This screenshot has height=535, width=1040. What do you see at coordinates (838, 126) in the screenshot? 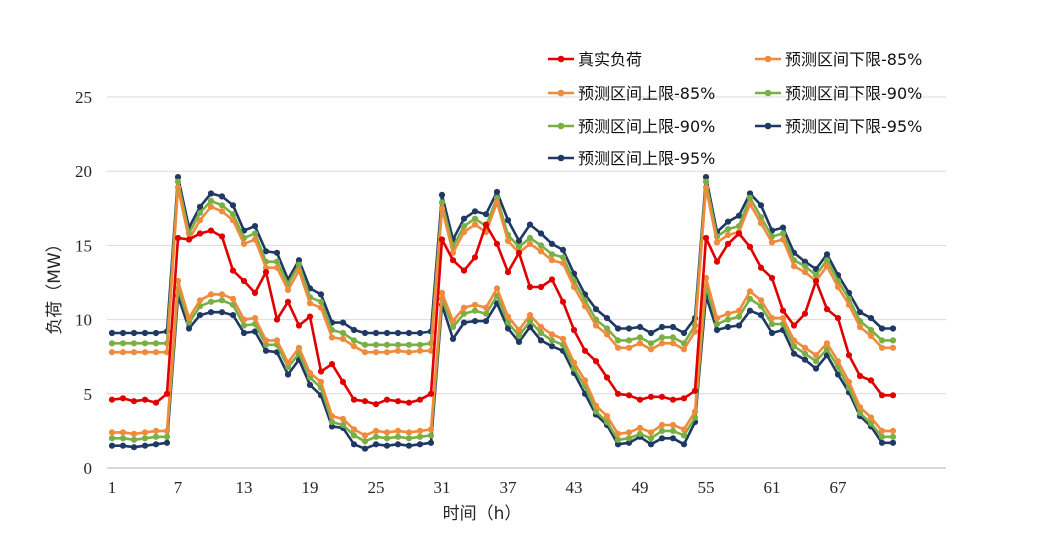
I see `legend-item-6: 预测区间下限-95%` at bounding box center [838, 126].